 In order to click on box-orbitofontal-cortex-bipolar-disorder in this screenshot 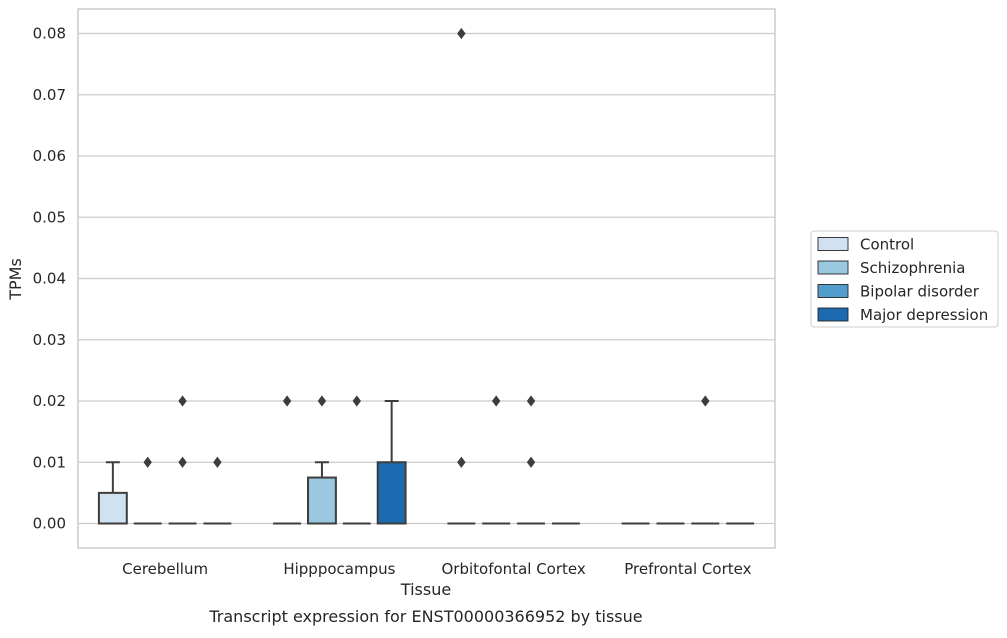, I will do `click(531, 460)`.